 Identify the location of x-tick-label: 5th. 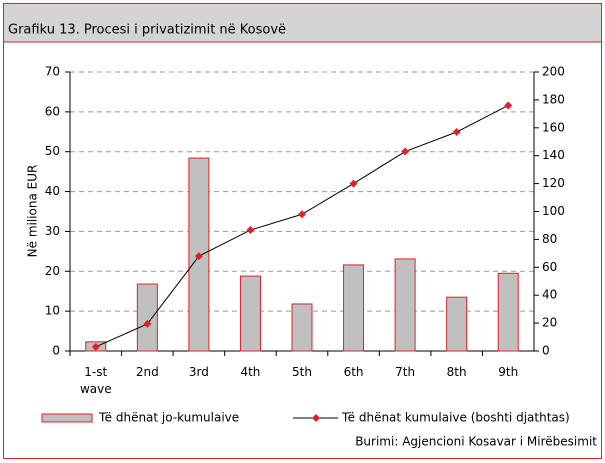
(302, 372).